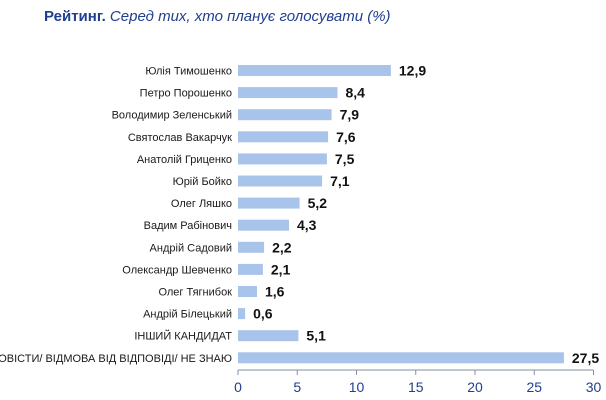 The width and height of the screenshot is (606, 400). What do you see at coordinates (75, 16) in the screenshot?
I see `chart-title-bold: Рейтинг.` at bounding box center [75, 16].